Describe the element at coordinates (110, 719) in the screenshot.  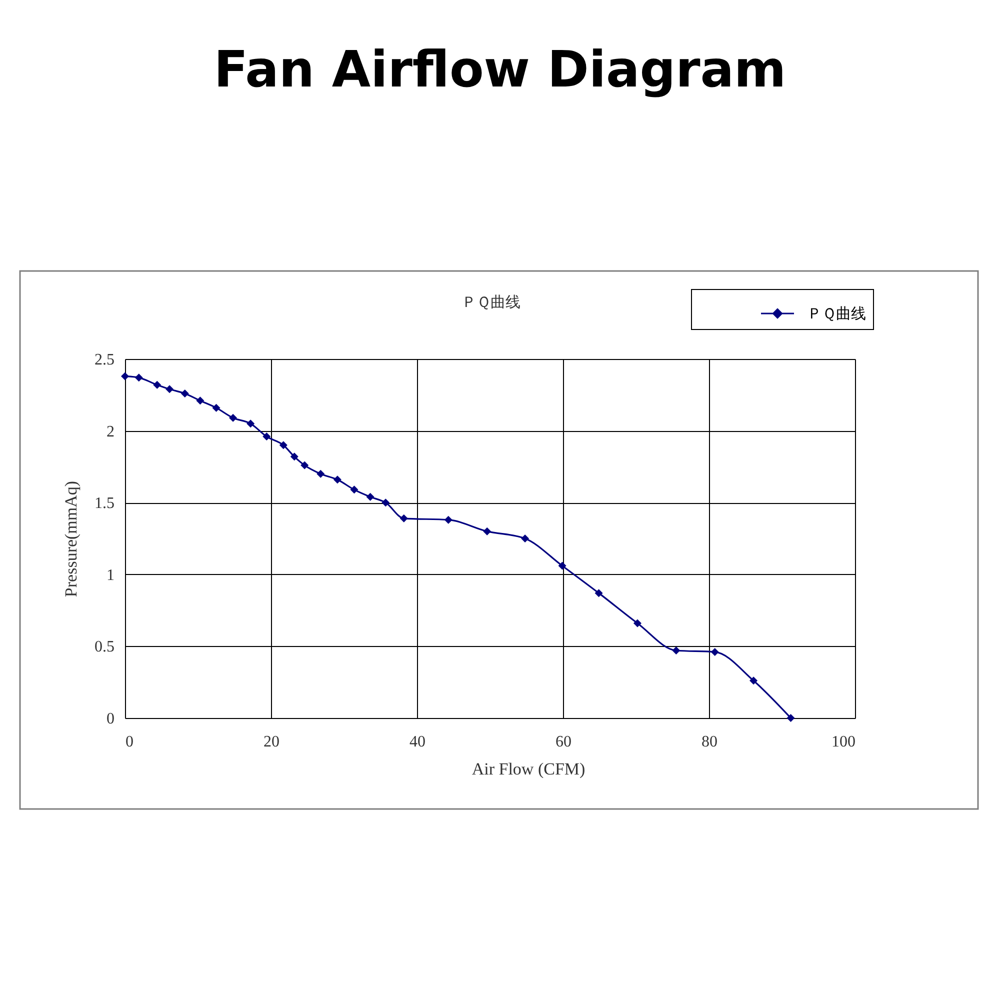
I see `y-tick-label: 0` at that location.